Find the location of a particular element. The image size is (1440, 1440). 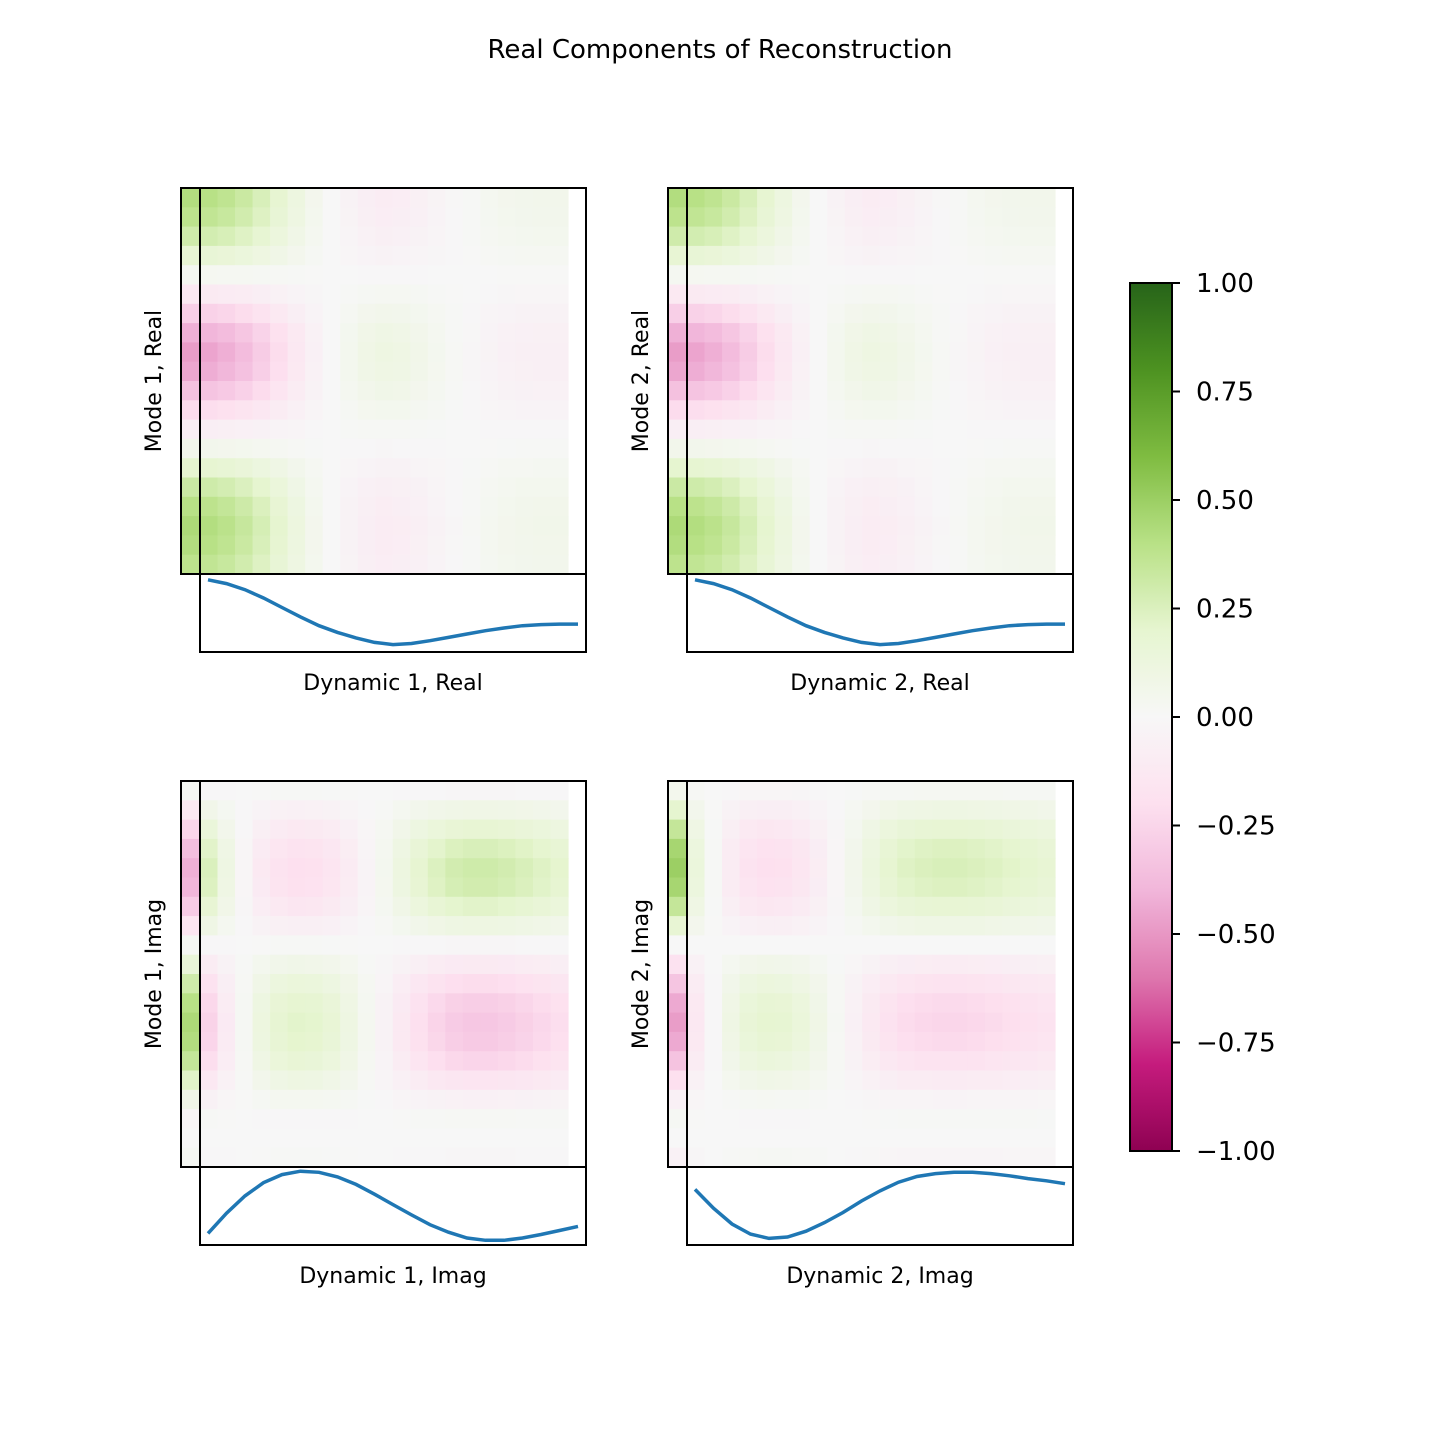

colorbar: 1.000.750.500.250.00−0.25−0.50−0.75−1.00 is located at coordinates (1202, 718).